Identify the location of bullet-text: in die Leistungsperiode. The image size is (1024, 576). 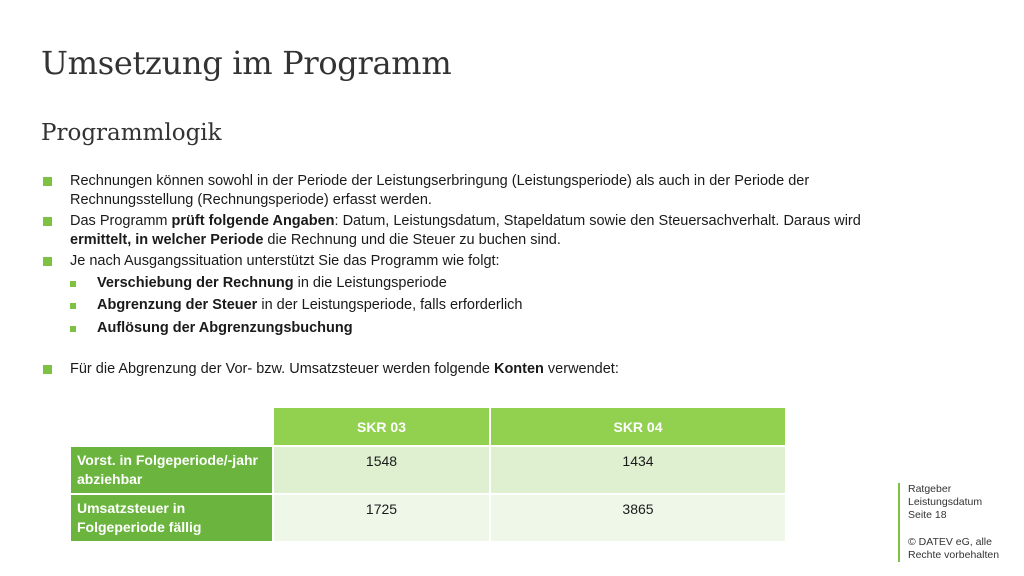
(370, 282).